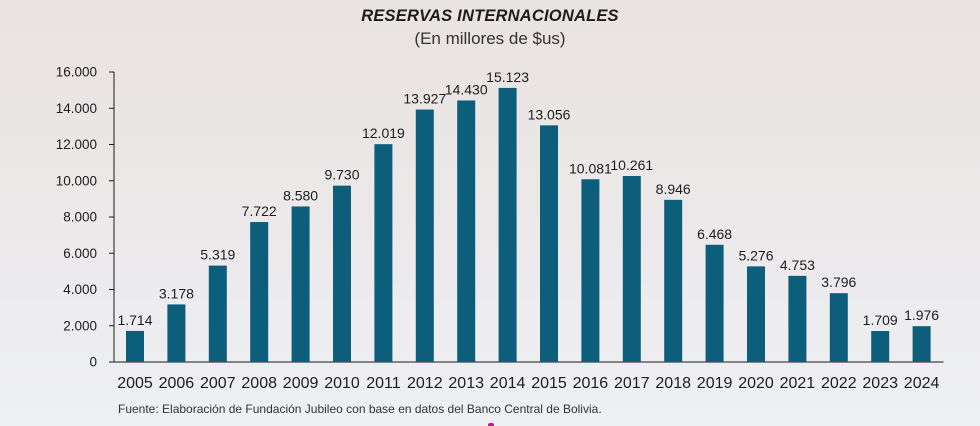  I want to click on x-tick-label-2008: 2008, so click(259, 383).